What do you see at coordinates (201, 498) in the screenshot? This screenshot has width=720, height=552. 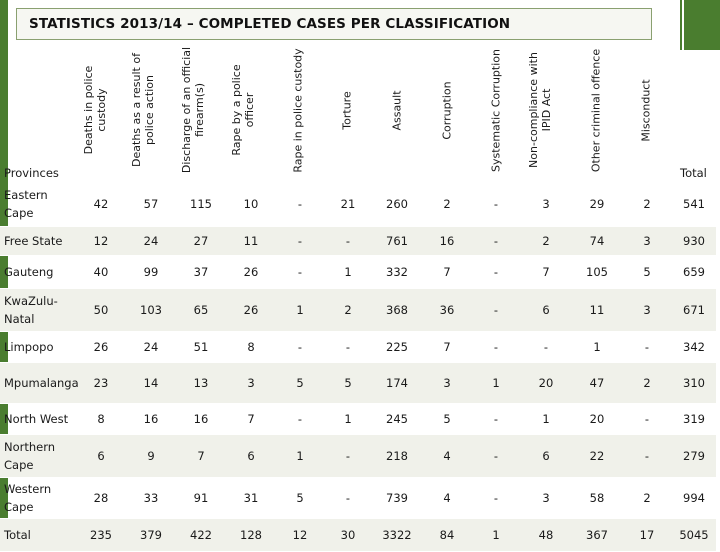 I see `value-cell: 91` at bounding box center [201, 498].